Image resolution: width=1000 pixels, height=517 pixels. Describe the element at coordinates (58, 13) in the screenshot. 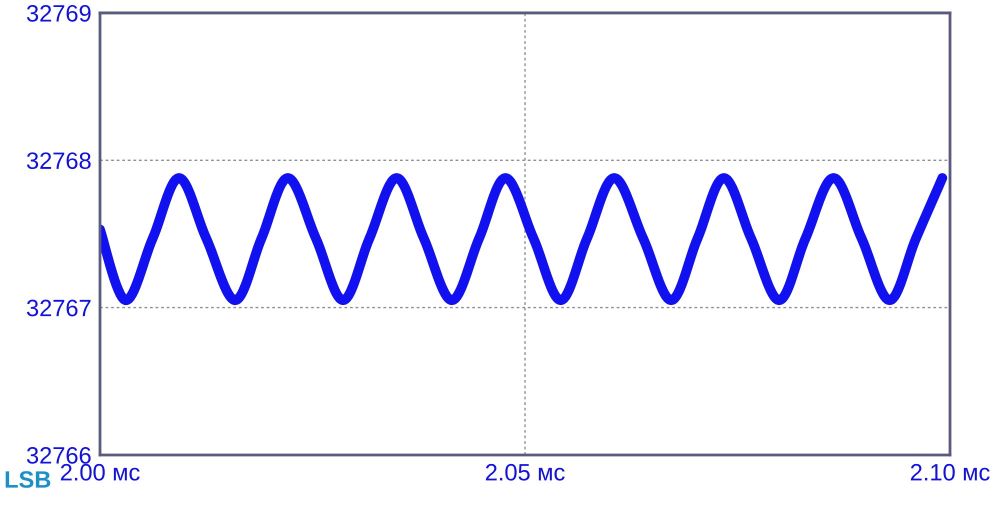

I see `y-tick-label: 32769` at that location.